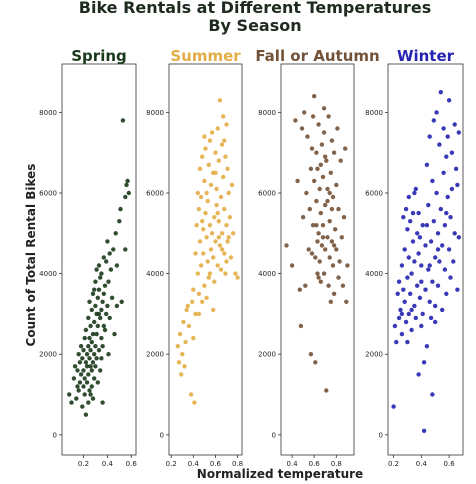  I want to click on y-tick-label: 6000, so click(267, 193).